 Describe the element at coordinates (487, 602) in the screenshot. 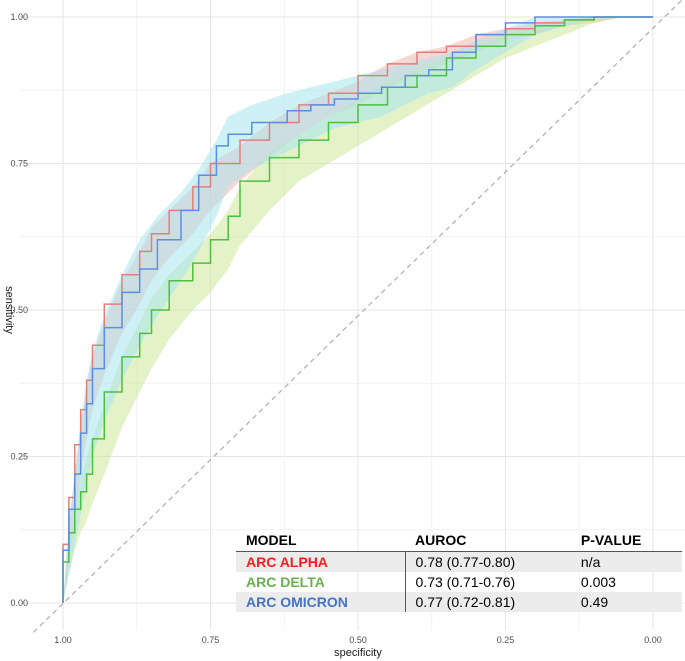

I see `auroc-value: 0.77 (0.72-0.81)` at that location.